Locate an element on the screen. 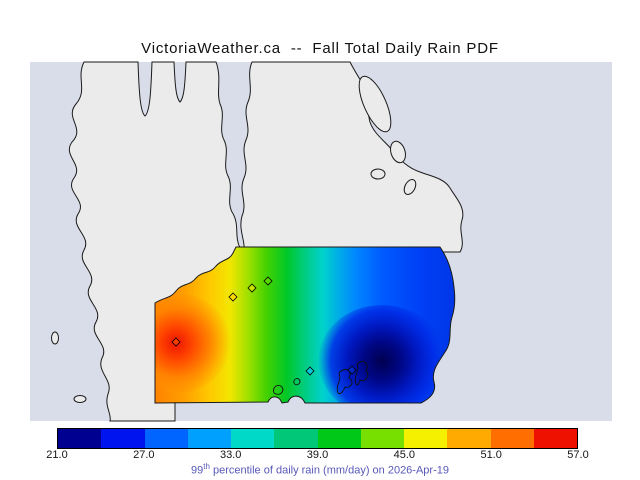  rain-minimum-bullseye is located at coordinates (382, 354).